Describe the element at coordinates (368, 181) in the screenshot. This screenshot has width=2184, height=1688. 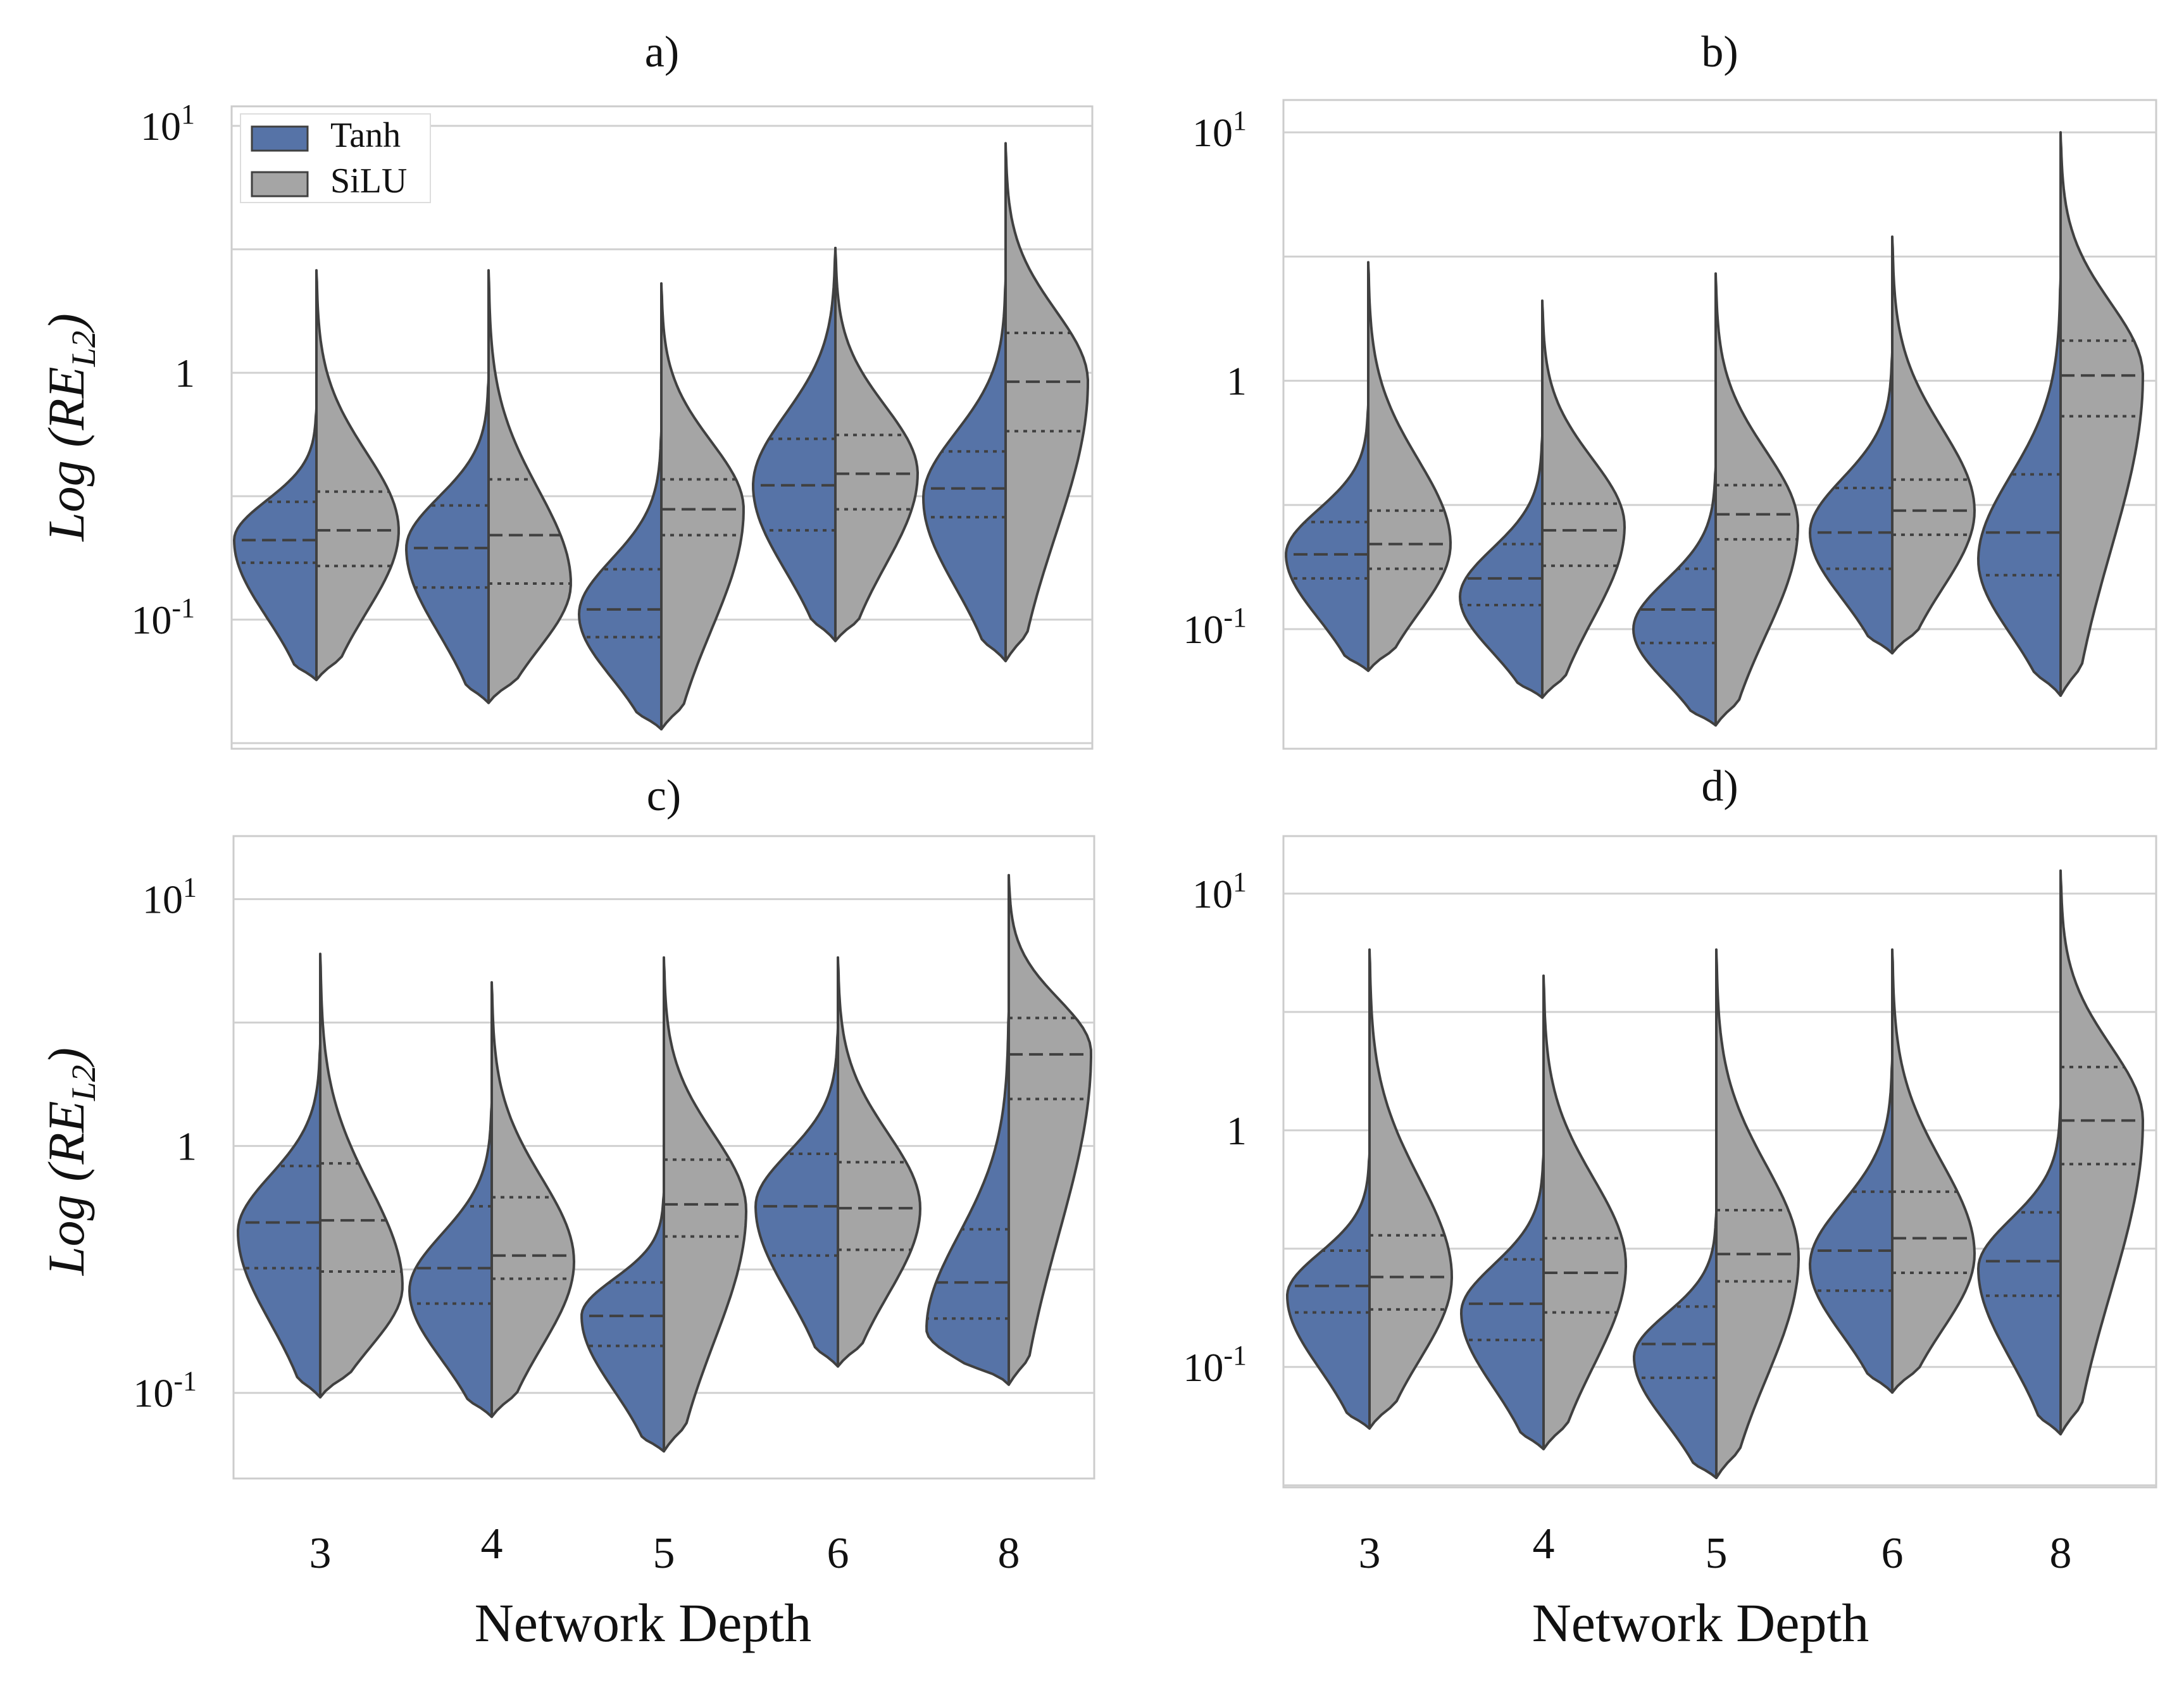
I see `legend-label-silu: SiLU` at that location.